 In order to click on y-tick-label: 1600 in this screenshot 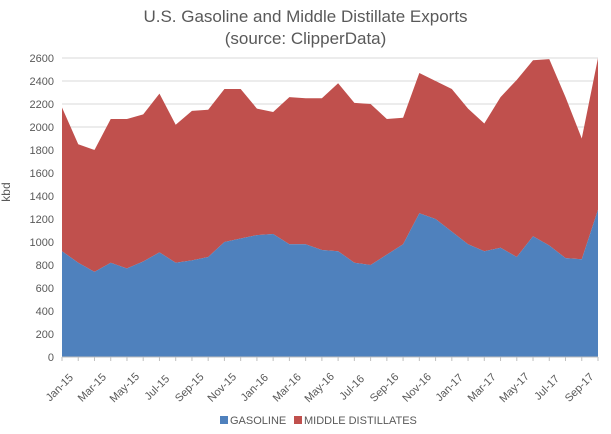, I will do `click(42, 174)`.